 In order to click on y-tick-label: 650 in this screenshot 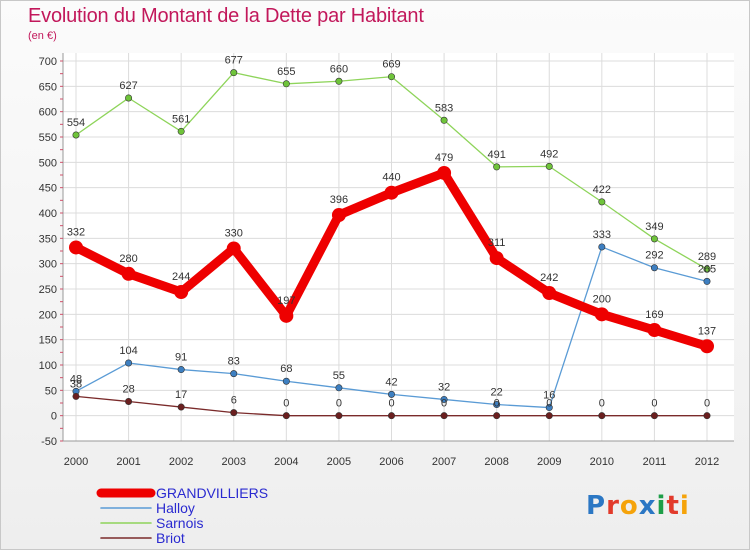, I will do `click(48, 87)`.